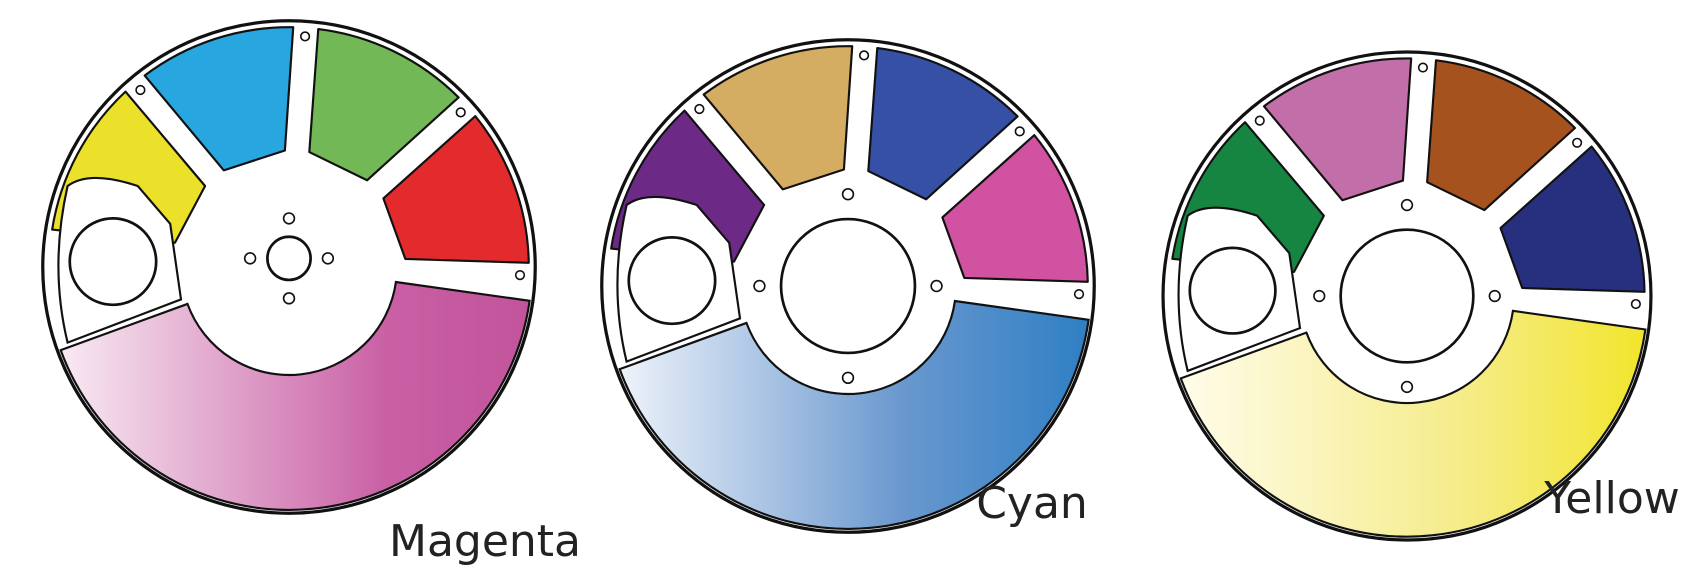 The height and width of the screenshot is (585, 1681). Describe the element at coordinates (1611, 498) in the screenshot. I see `wheel-label: Yellow` at that location.